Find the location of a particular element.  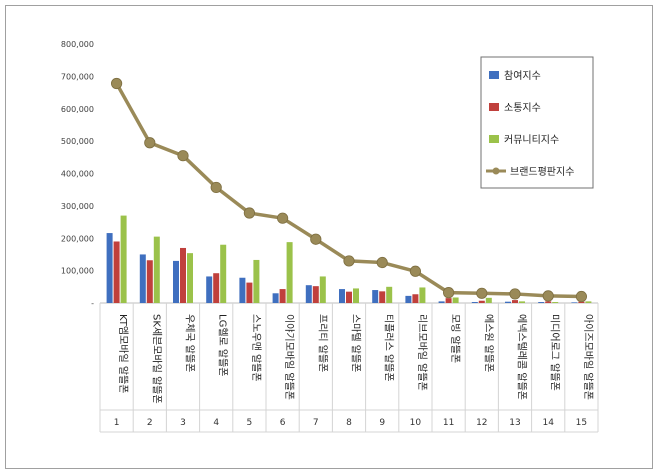

bar-커뮤니티지수-9 is located at coordinates (389, 294).